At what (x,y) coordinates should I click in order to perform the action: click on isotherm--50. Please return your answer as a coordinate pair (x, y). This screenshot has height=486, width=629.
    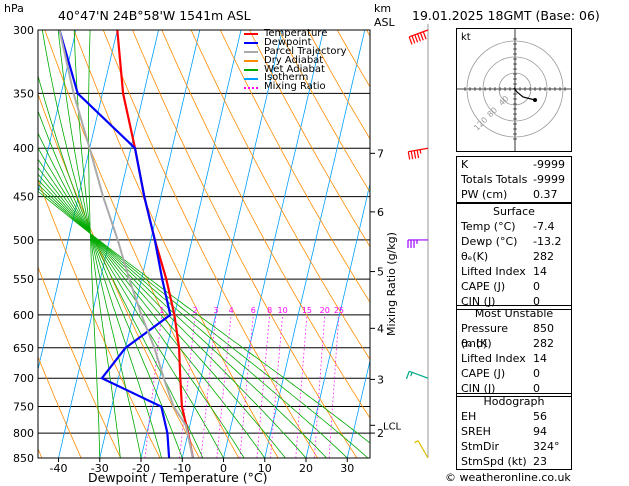
    Looking at the image, I should click on (78, 201).